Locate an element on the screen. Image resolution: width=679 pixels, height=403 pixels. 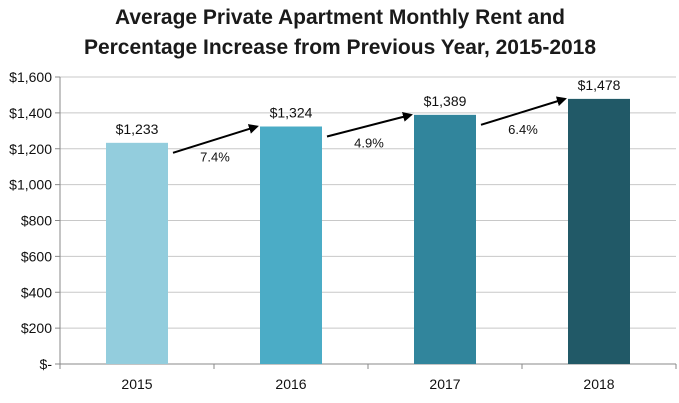
y-tick-label: $800 is located at coordinates (36, 221).